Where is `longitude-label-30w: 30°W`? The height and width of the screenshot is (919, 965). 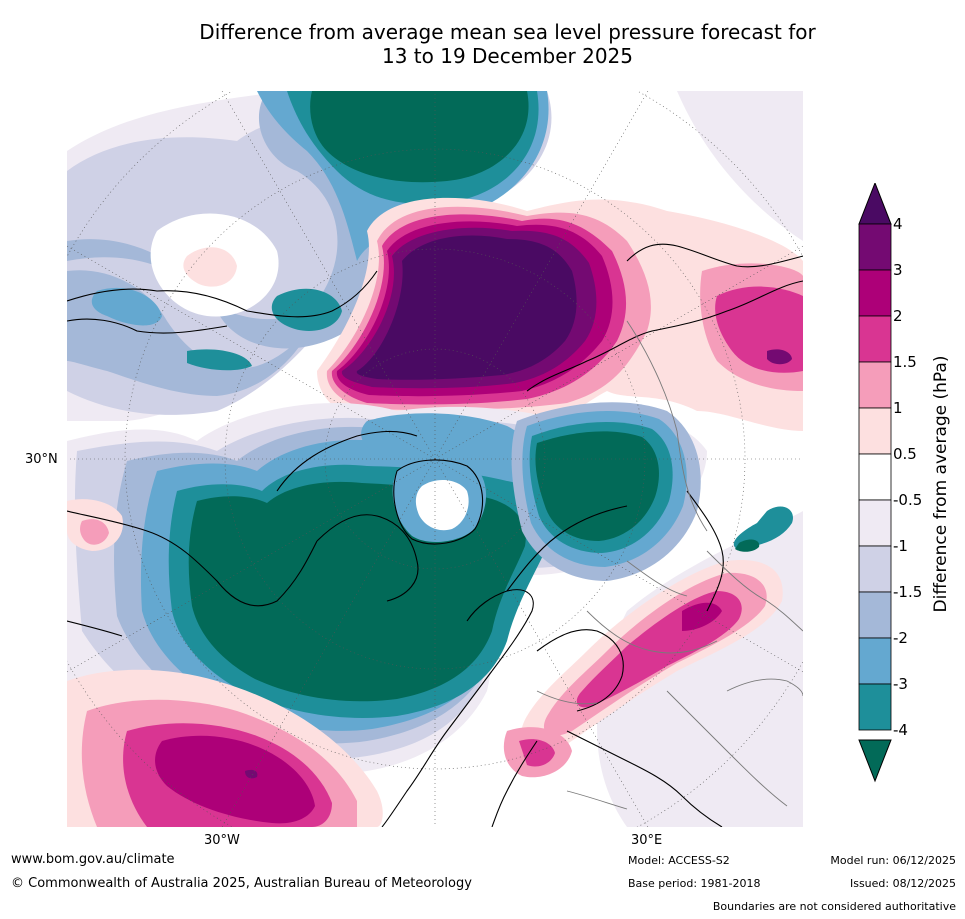 longitude-label-30w: 30°W is located at coordinates (222, 840).